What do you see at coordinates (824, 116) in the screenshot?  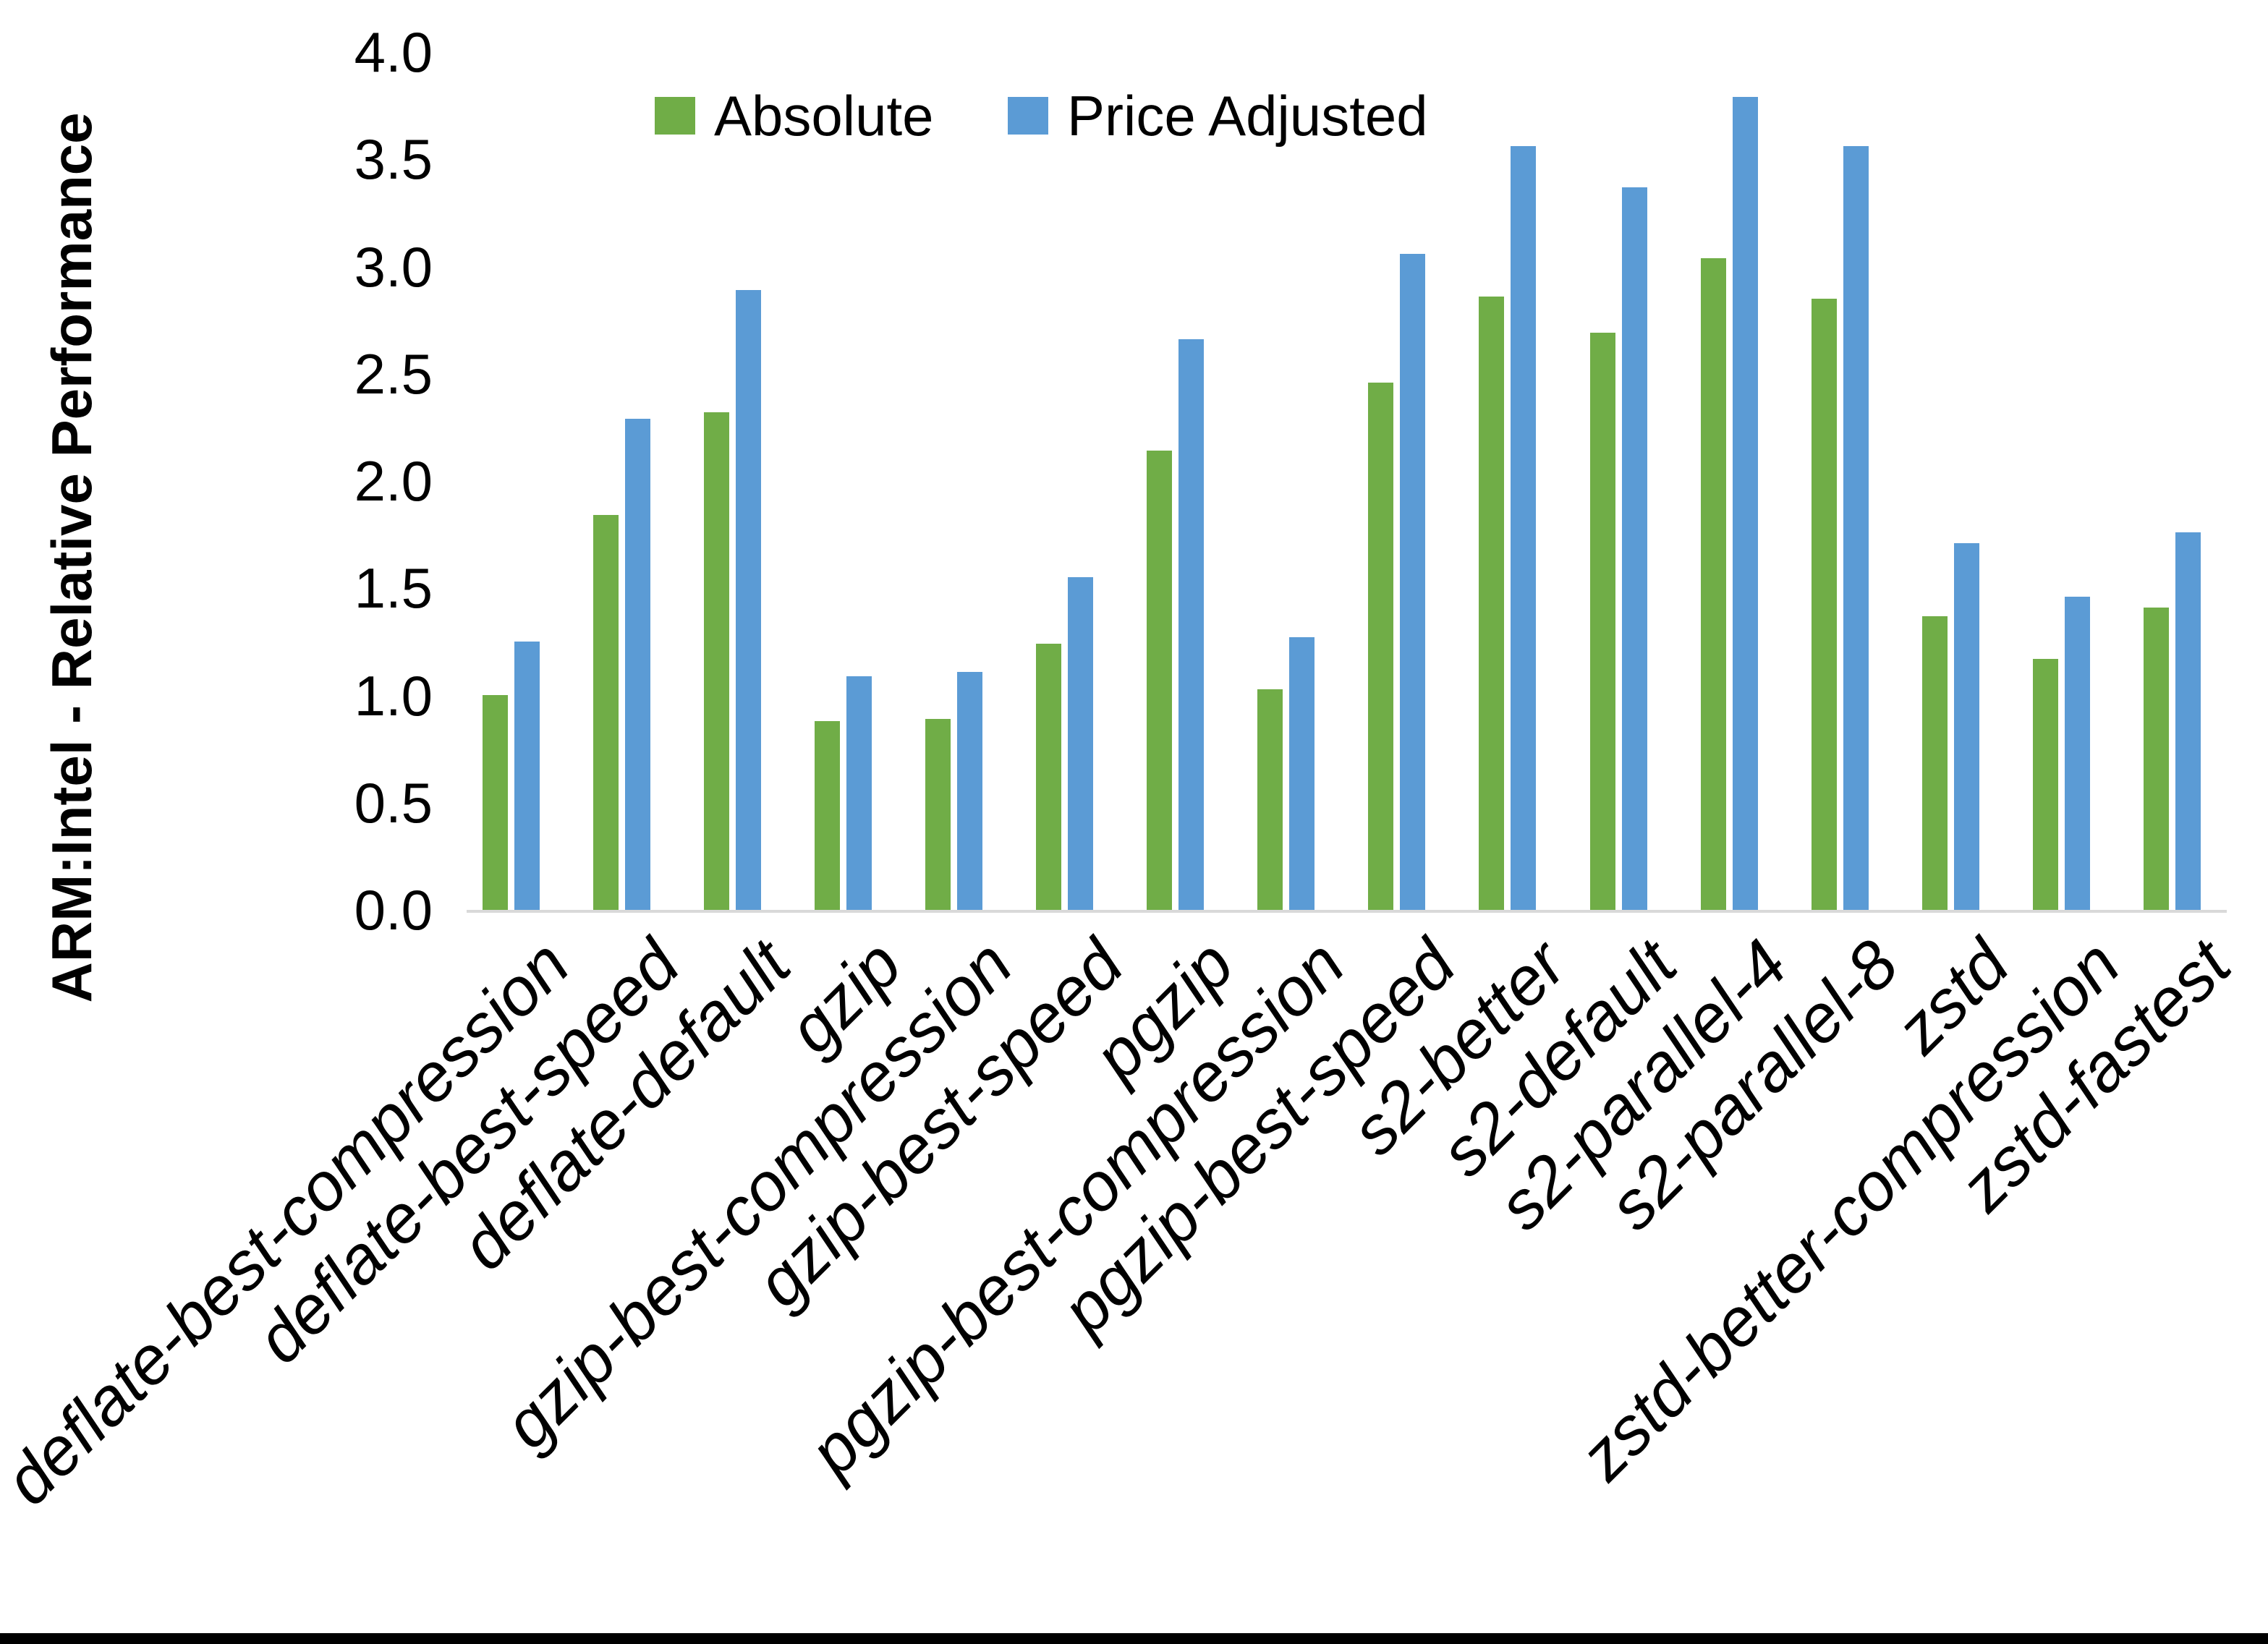 I see `legend-label-absolute: Absolute` at bounding box center [824, 116].